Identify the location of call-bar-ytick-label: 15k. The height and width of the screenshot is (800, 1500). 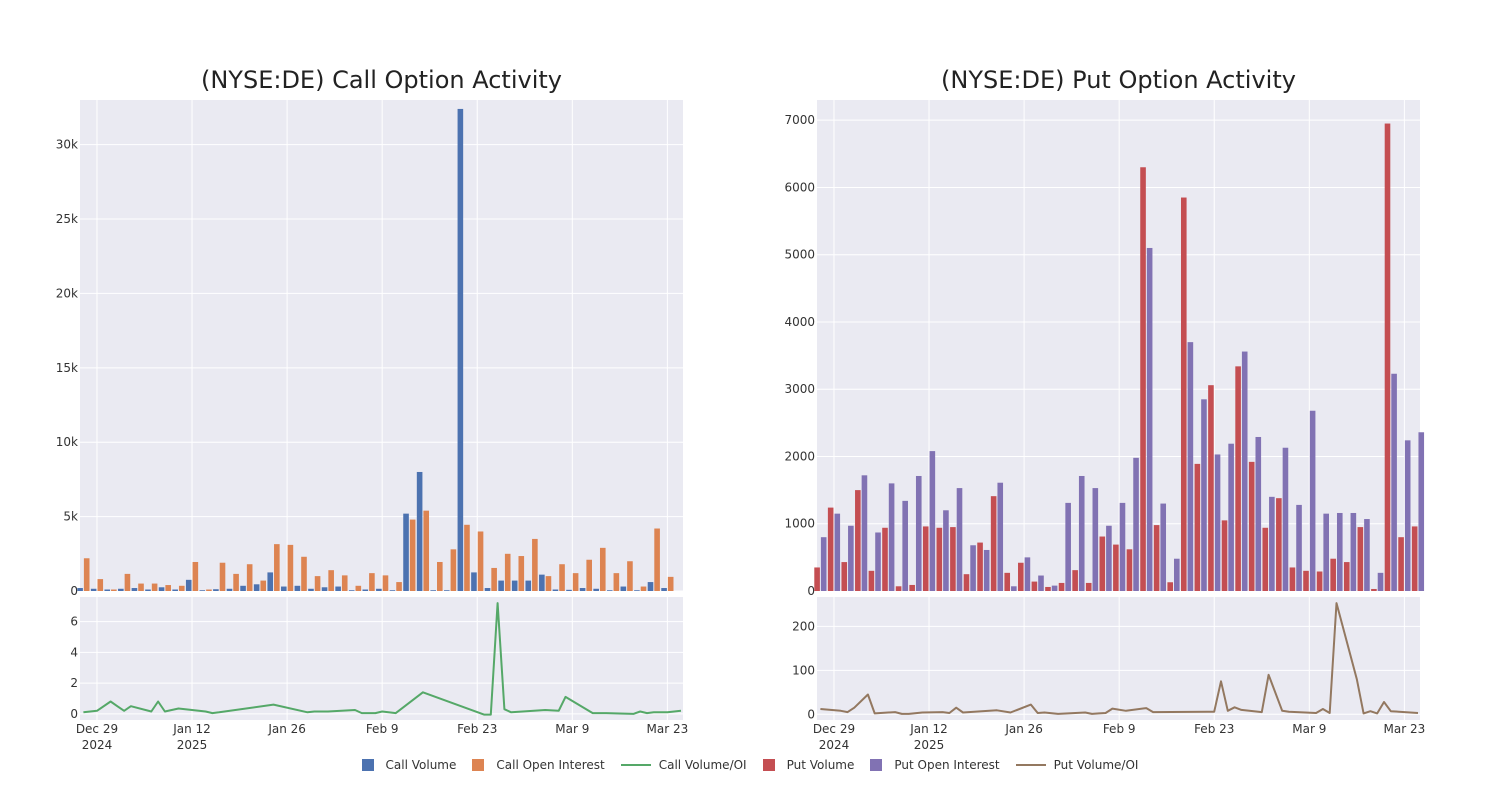
(67, 368).